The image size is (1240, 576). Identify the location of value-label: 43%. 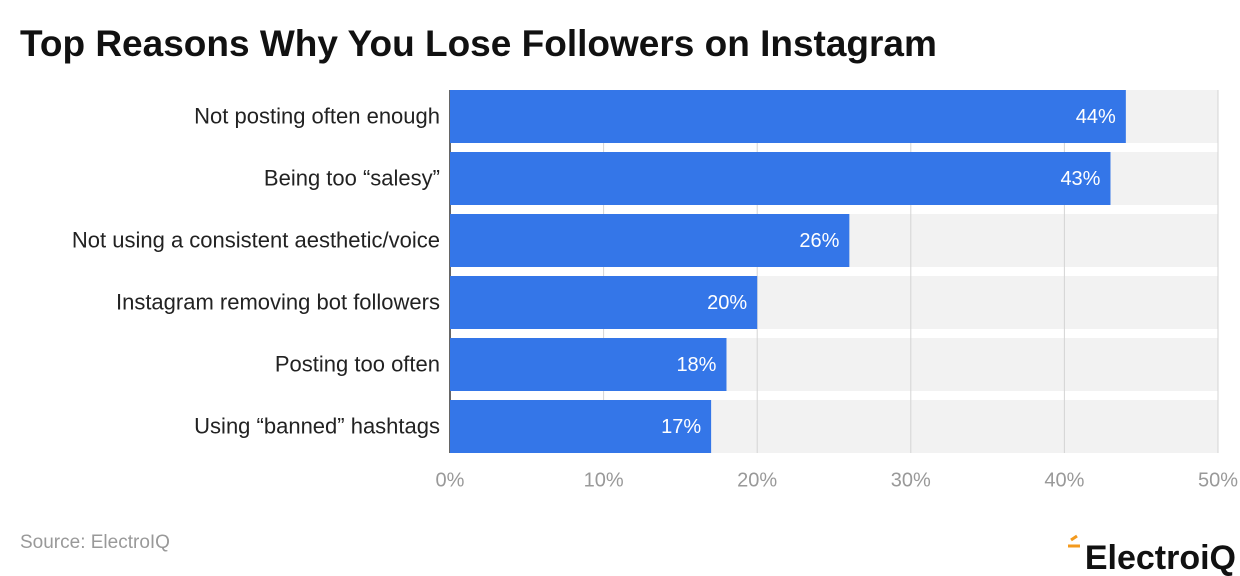
(1080, 179).